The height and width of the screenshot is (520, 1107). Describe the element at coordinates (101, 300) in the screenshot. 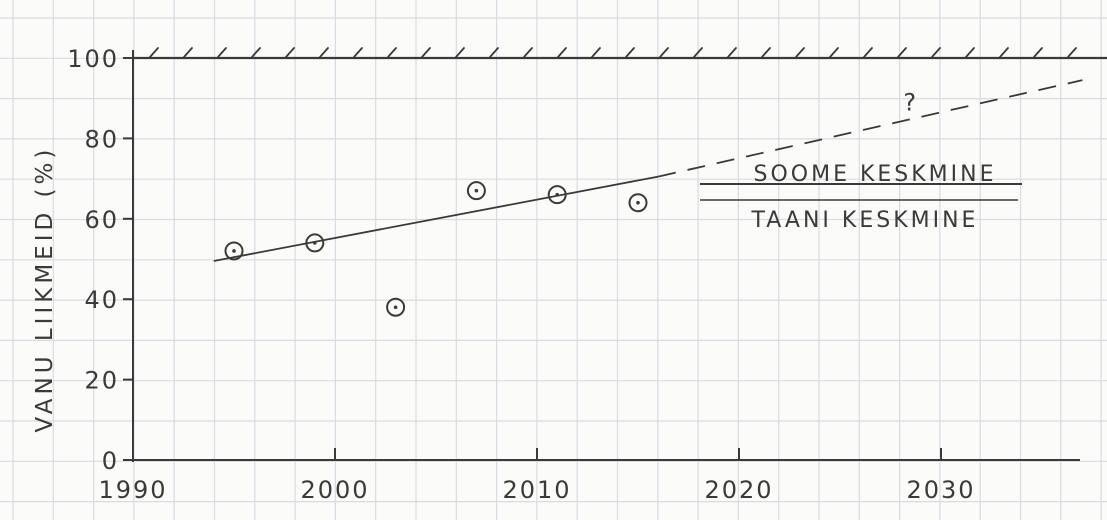

I see `y-tick-label: 40` at that location.